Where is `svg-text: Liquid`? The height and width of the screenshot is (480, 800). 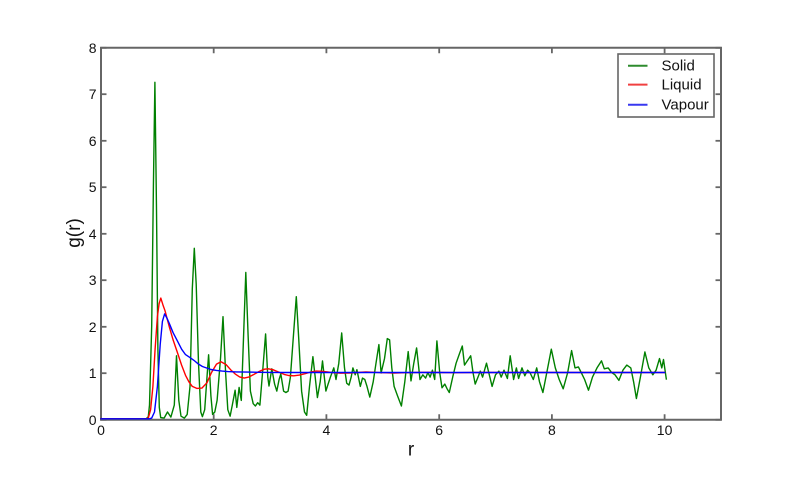
svg-text: Liquid is located at coordinates (682, 85).